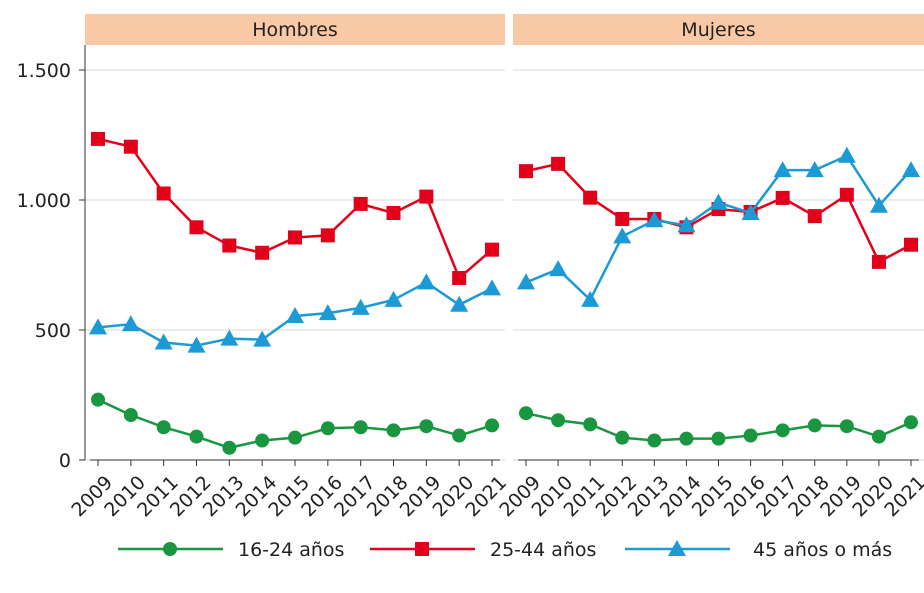 The width and height of the screenshot is (924, 593). Describe the element at coordinates (65, 461) in the screenshot. I see `y-tick-label: 0` at that location.